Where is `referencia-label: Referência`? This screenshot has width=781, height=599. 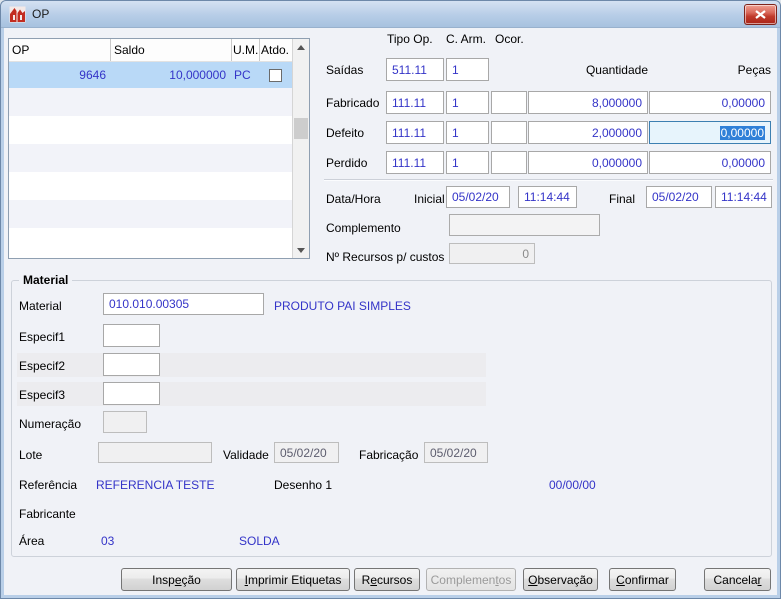 referencia-label: Referência is located at coordinates (48, 485).